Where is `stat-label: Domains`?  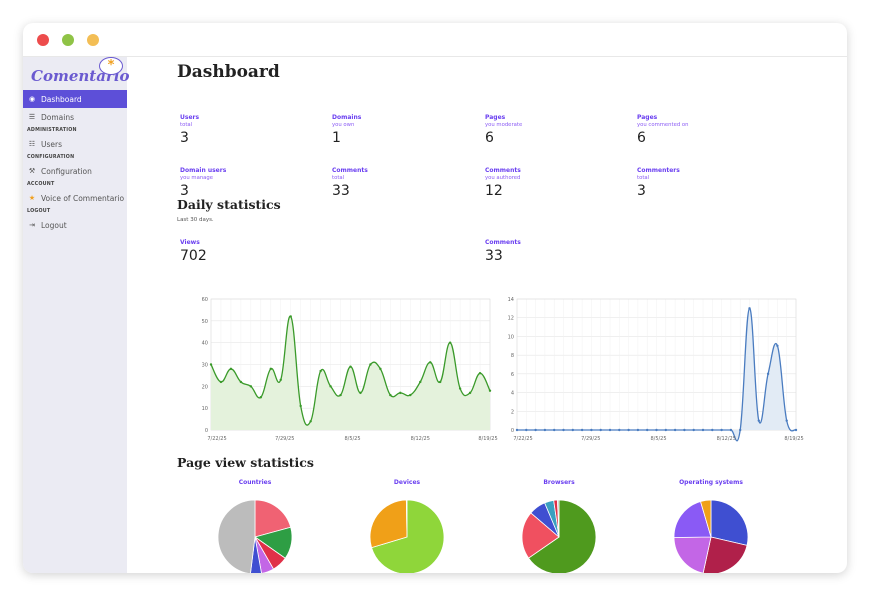
stat-label: Domains is located at coordinates (347, 117).